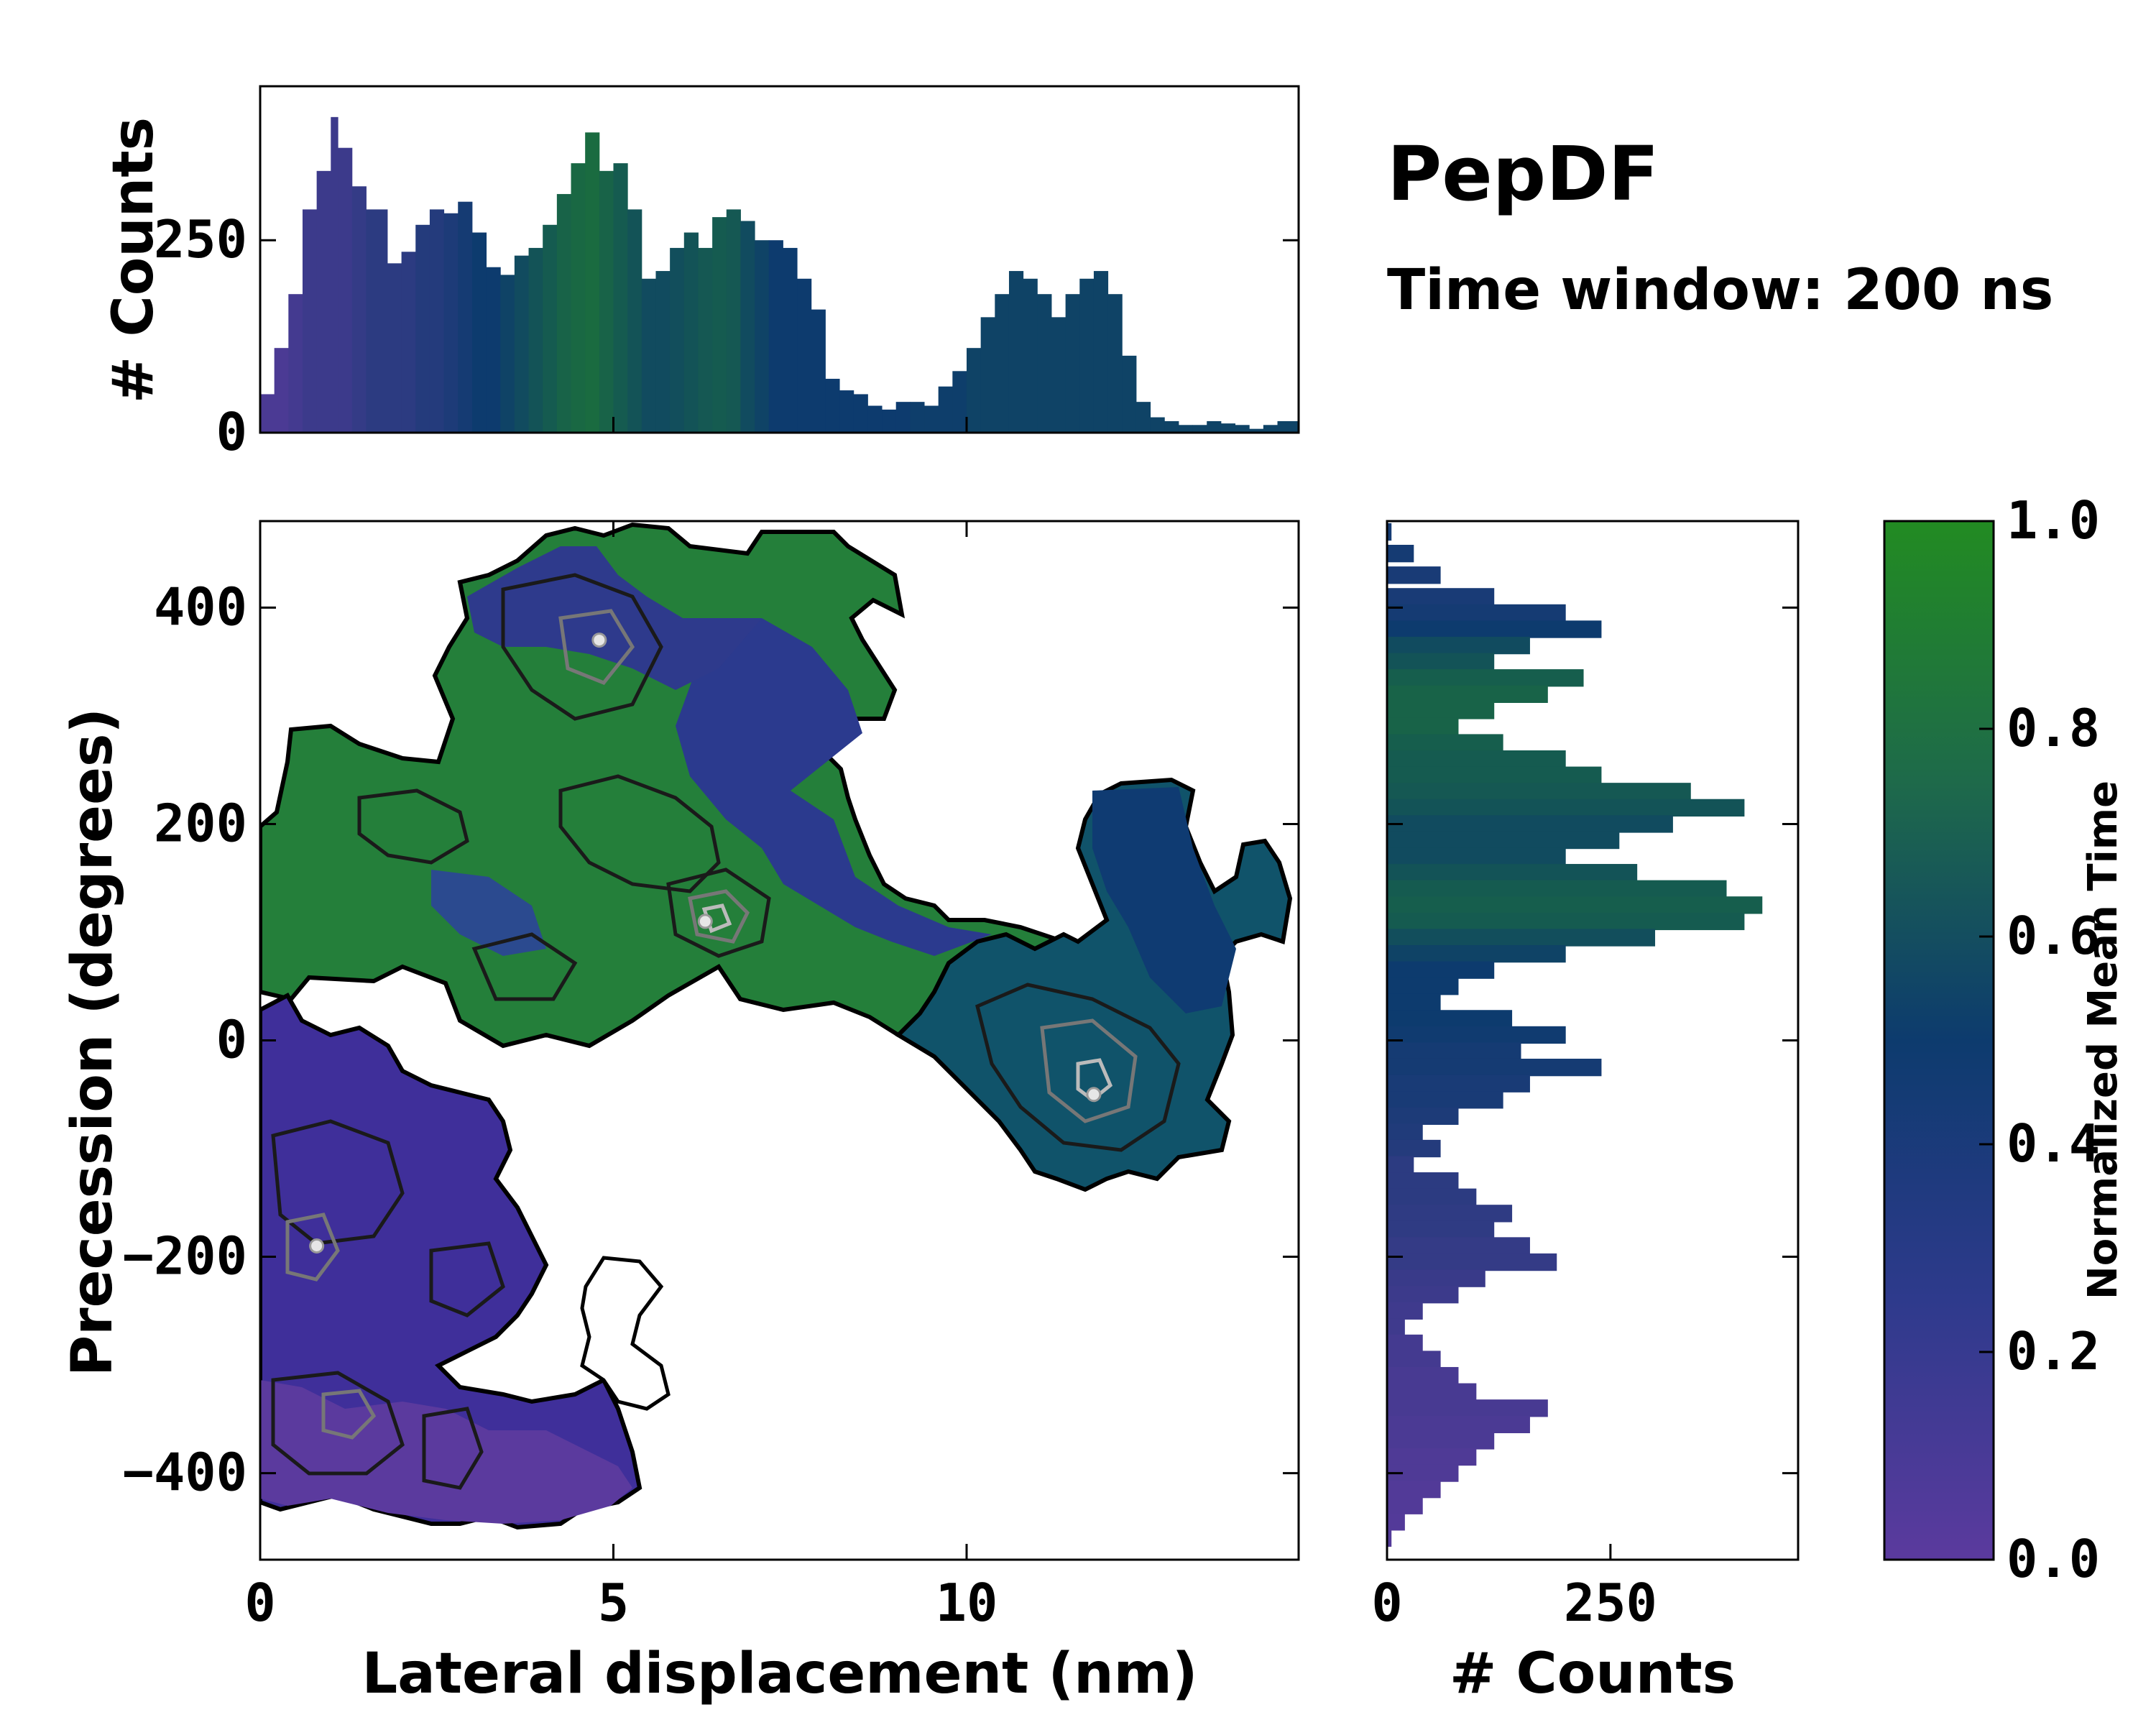 This screenshot has width=2156, height=1725. Describe the element at coordinates (2053, 728) in the screenshot. I see `colorbar-tick-label: 0.8` at that location.